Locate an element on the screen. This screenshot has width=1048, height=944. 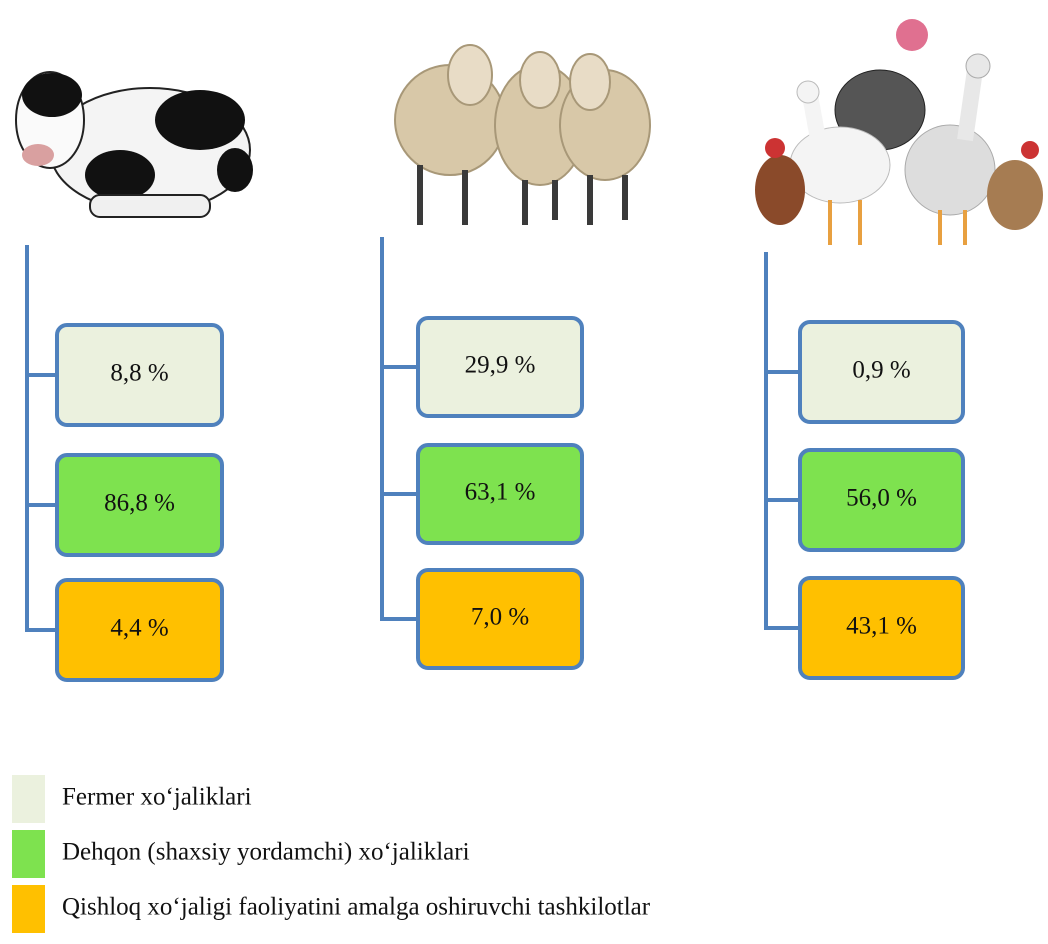
value-label: 29,9 % is located at coordinates (500, 365).